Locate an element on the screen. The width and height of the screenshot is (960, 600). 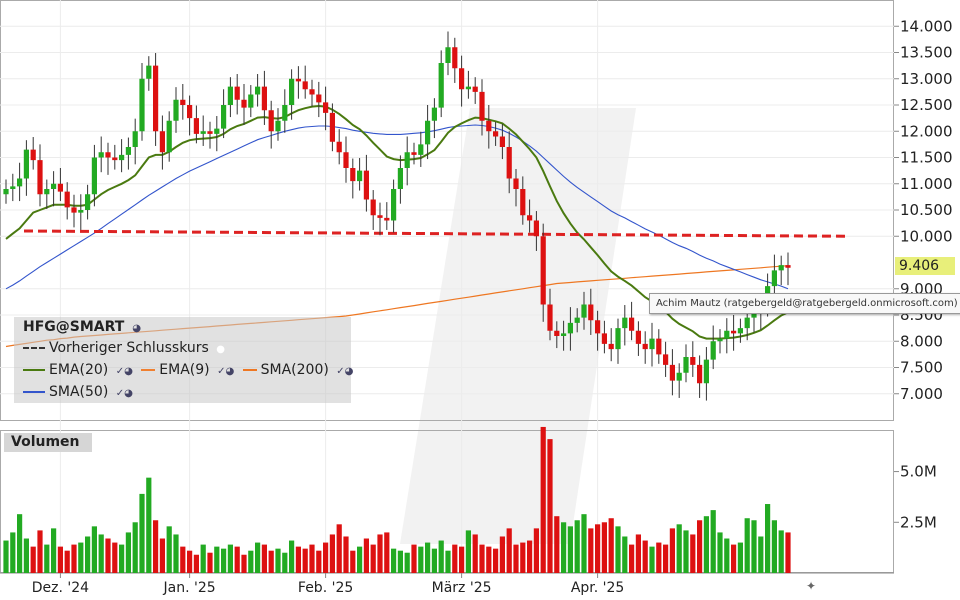
sma200-swatch is located at coordinates (249, 370).